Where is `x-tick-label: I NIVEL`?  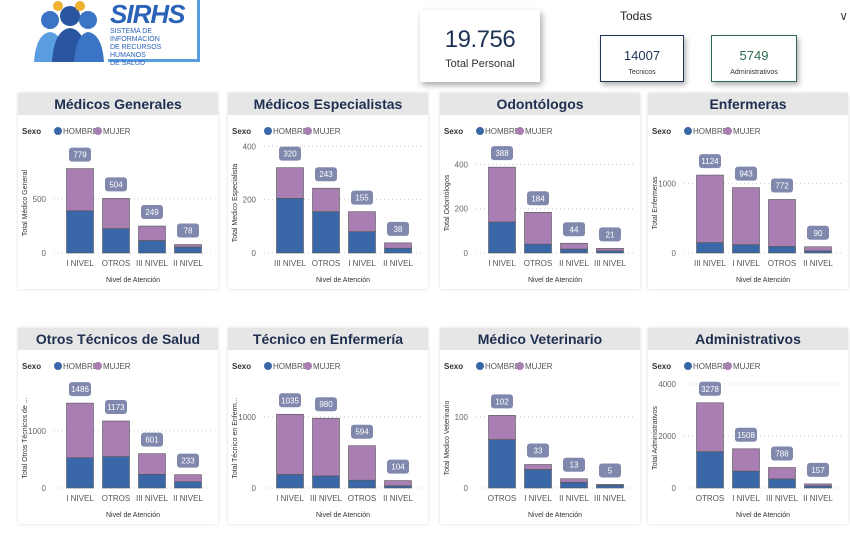
x-tick-label: I NIVEL is located at coordinates (502, 263).